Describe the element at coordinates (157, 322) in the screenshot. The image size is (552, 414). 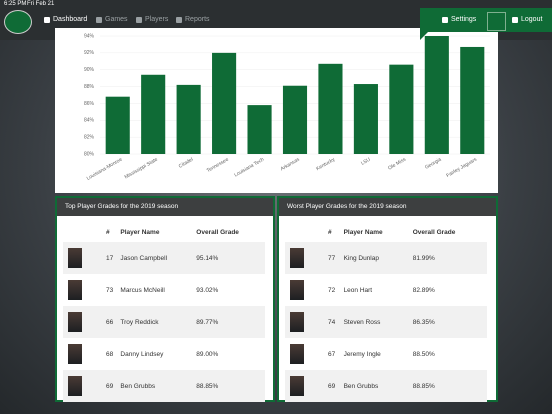
I see `table-cell: Troy Reddick` at that location.